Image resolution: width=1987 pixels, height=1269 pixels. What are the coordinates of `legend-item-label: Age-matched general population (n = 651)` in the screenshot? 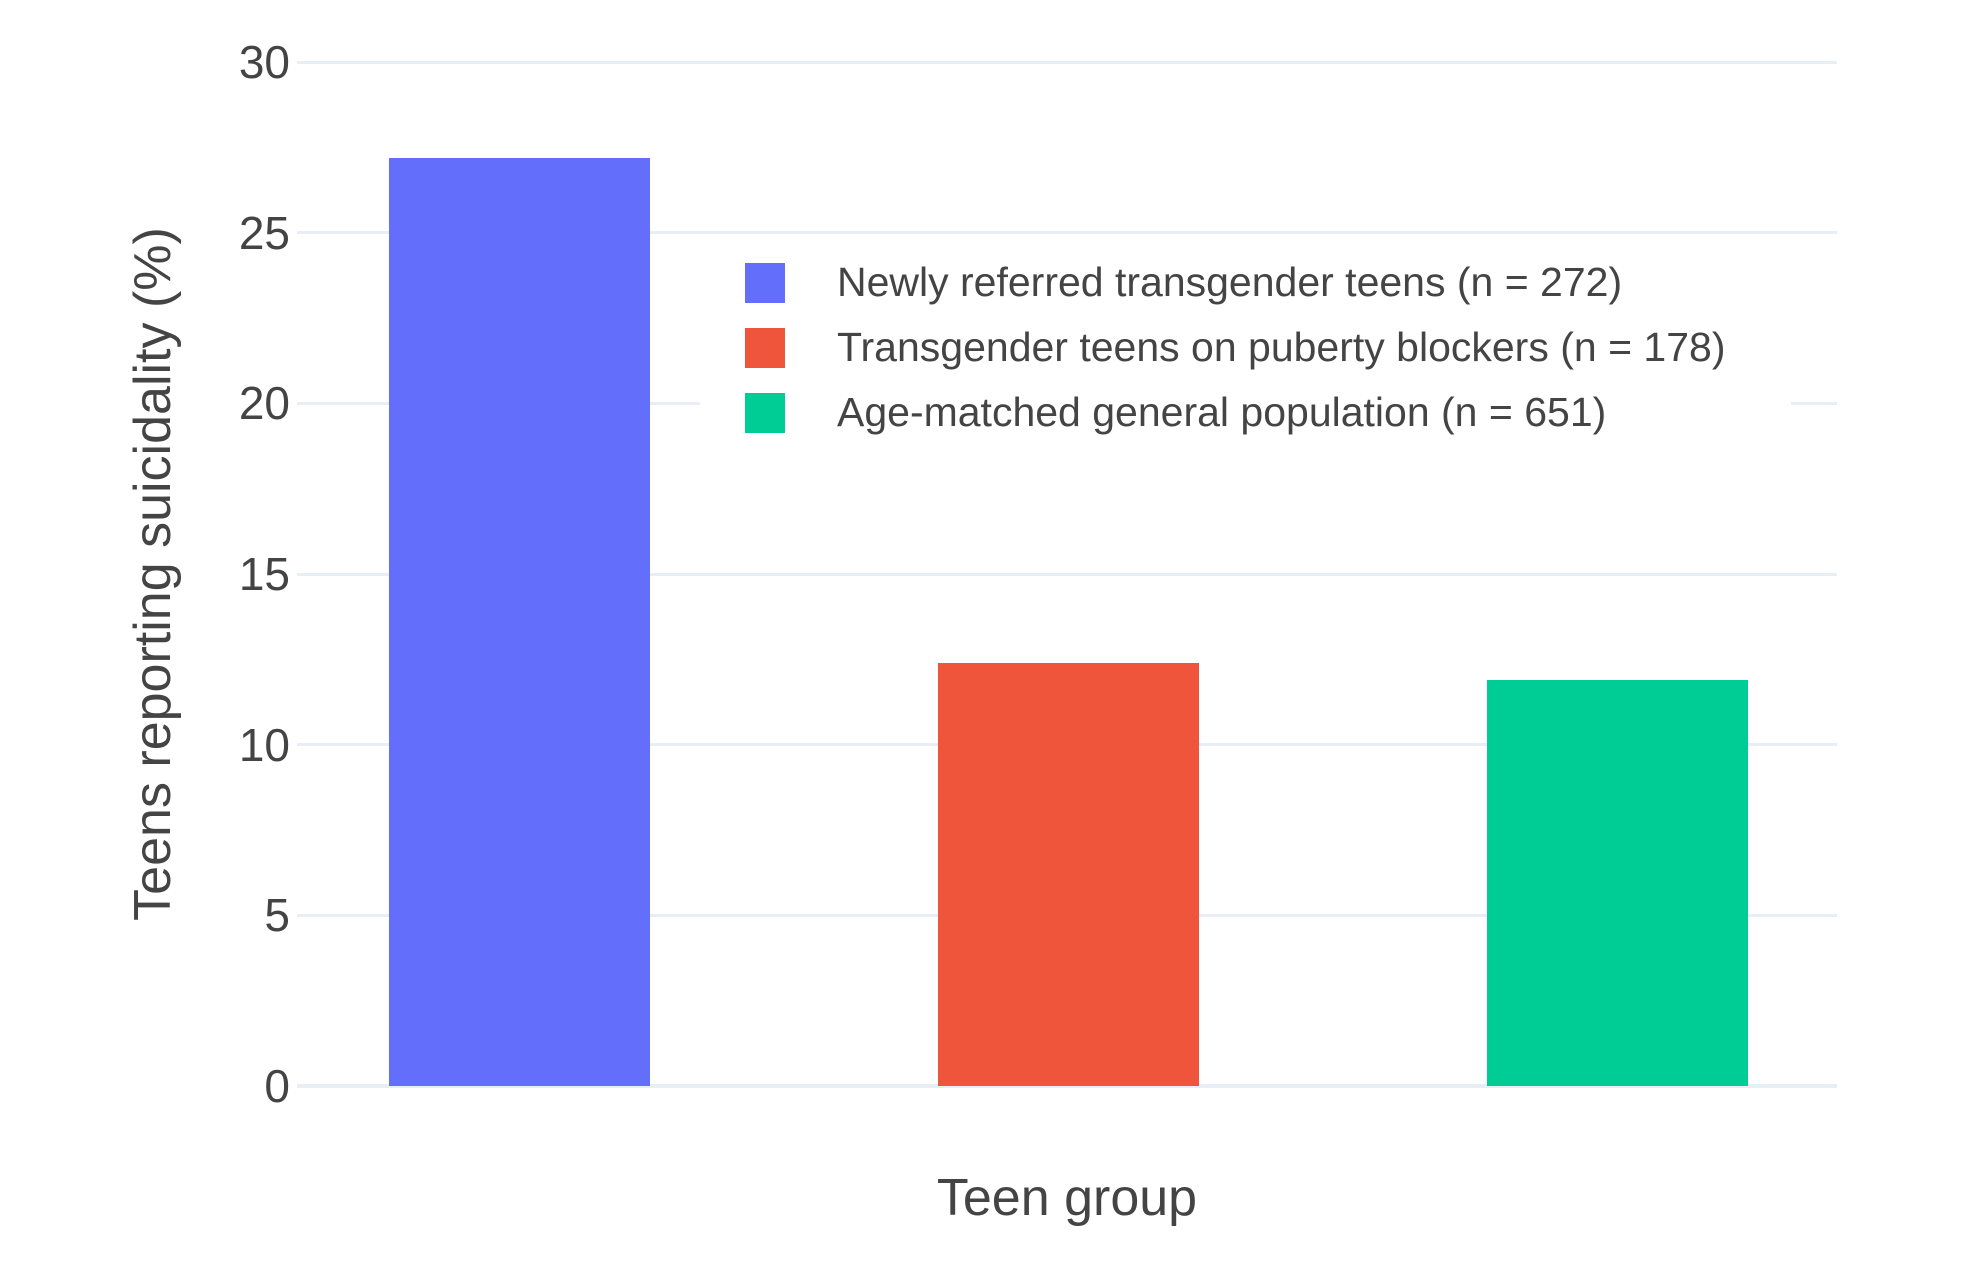 It's located at (1222, 412).